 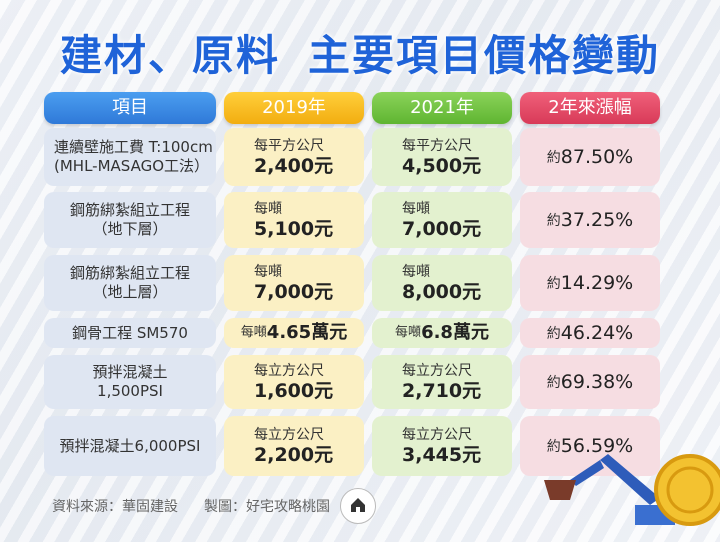 I want to click on price-2021: 2,710元, so click(x=442, y=391).